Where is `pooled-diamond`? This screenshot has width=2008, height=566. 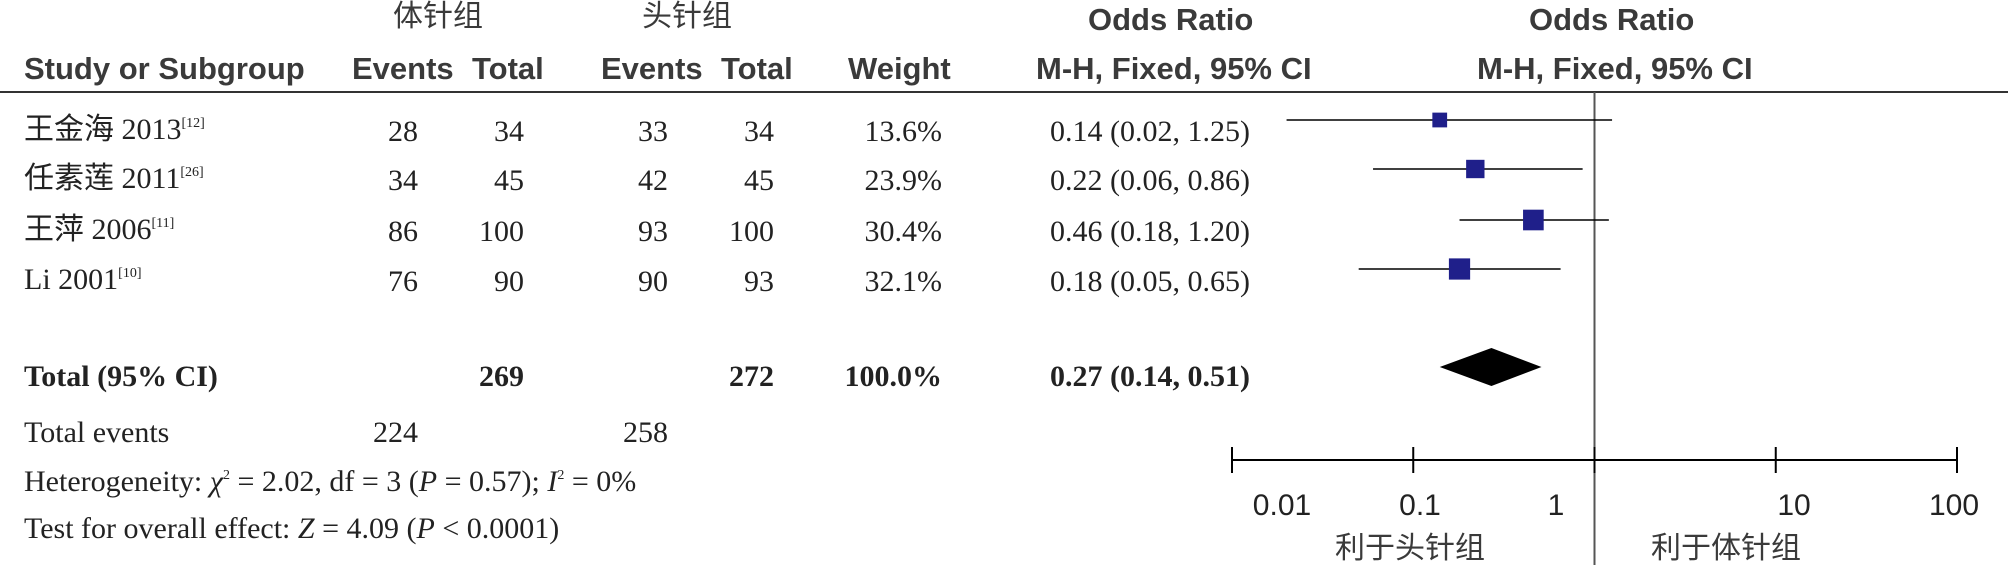 pooled-diamond is located at coordinates (1490, 367).